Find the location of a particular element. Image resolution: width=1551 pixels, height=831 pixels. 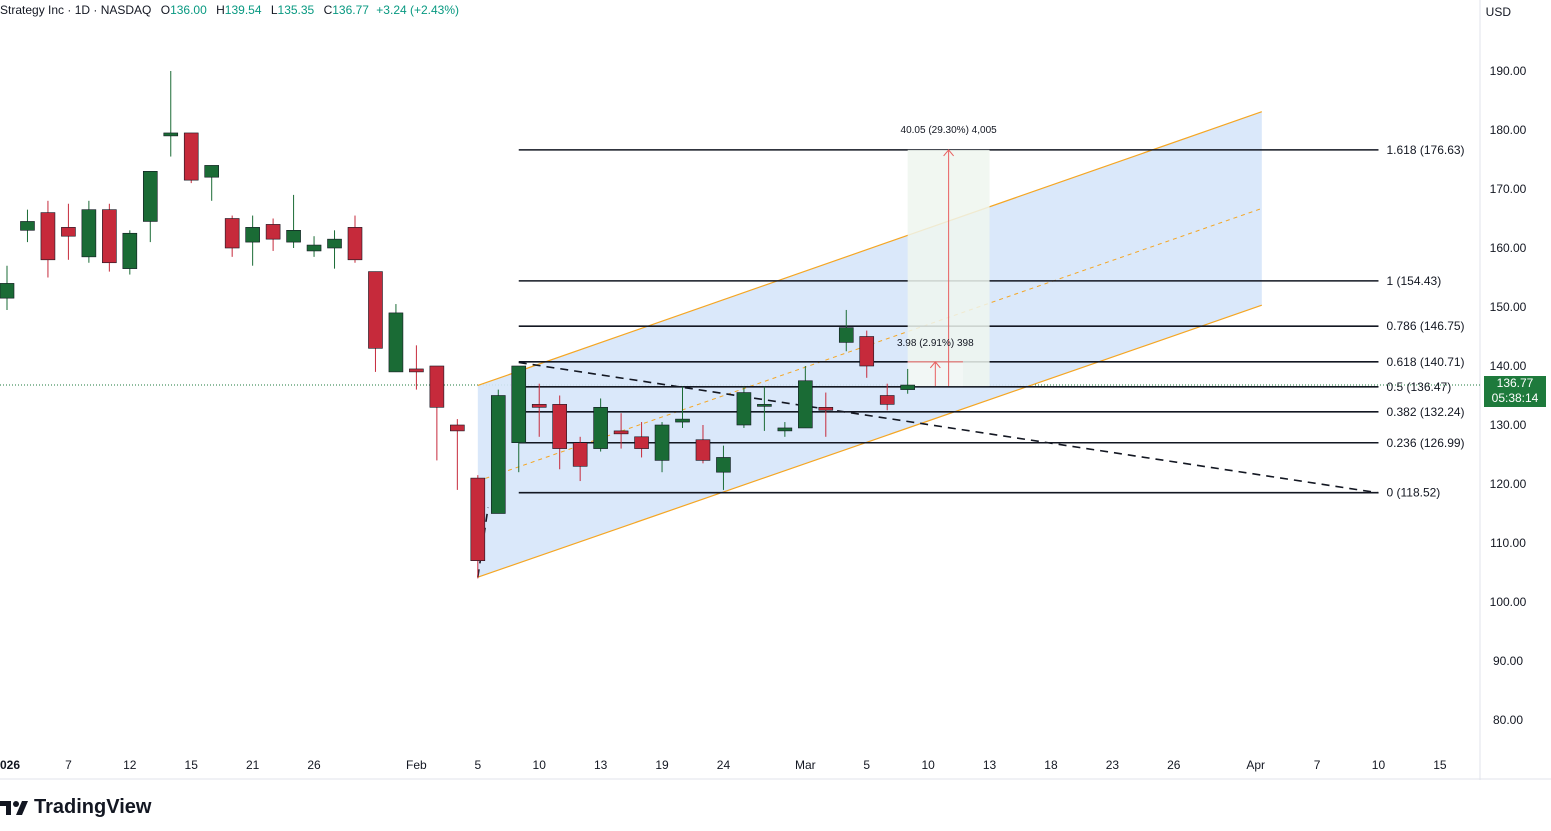

change-value: +3.24 (+2.43%) is located at coordinates (418, 10).